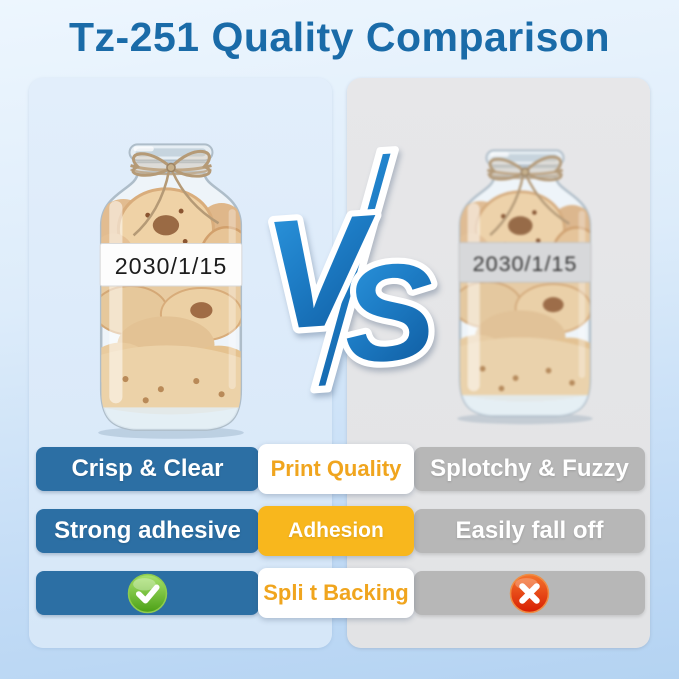 The height and width of the screenshot is (679, 679). I want to click on check-icon, so click(147, 593).